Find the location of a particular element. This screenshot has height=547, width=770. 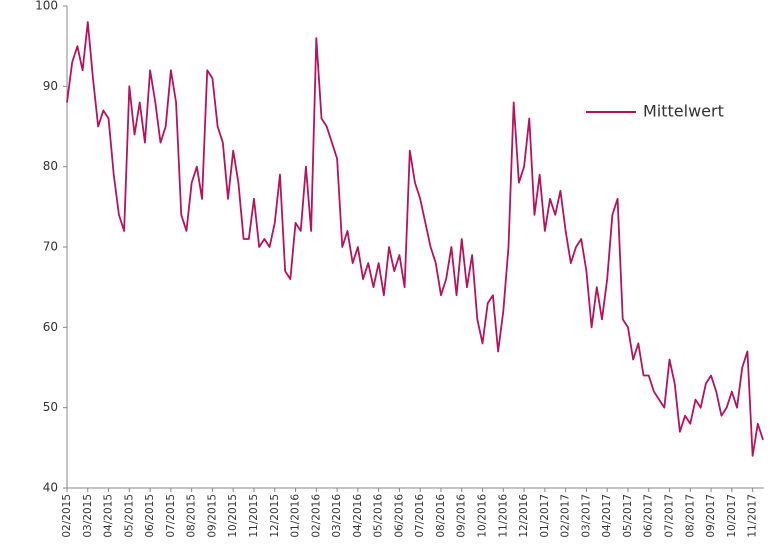

y-tick-label: 80 is located at coordinates (50, 166).